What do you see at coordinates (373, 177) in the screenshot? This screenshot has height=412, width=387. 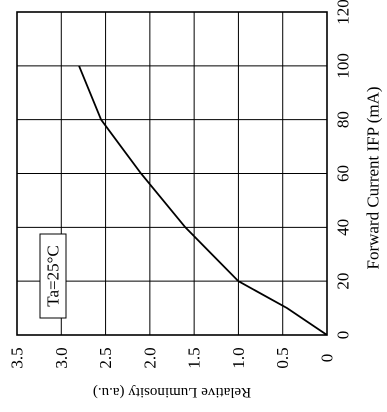 I see `y-axis-label: Forward Current IFP (mA)` at bounding box center [373, 177].